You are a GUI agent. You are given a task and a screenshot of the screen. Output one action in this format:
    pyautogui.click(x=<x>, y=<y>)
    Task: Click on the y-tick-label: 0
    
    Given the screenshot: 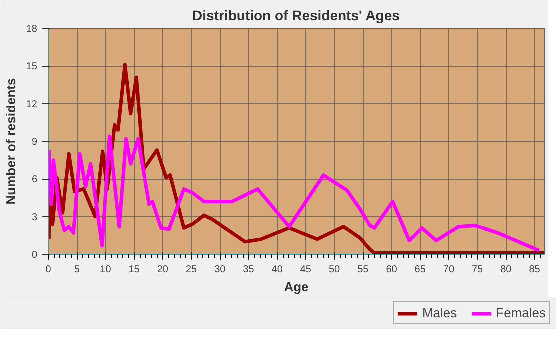 What is the action you would take?
    pyautogui.click(x=35, y=255)
    